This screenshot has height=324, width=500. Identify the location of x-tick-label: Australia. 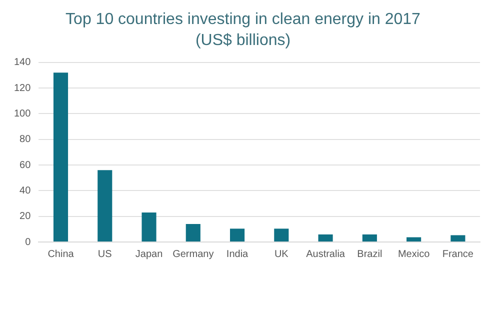
(326, 254).